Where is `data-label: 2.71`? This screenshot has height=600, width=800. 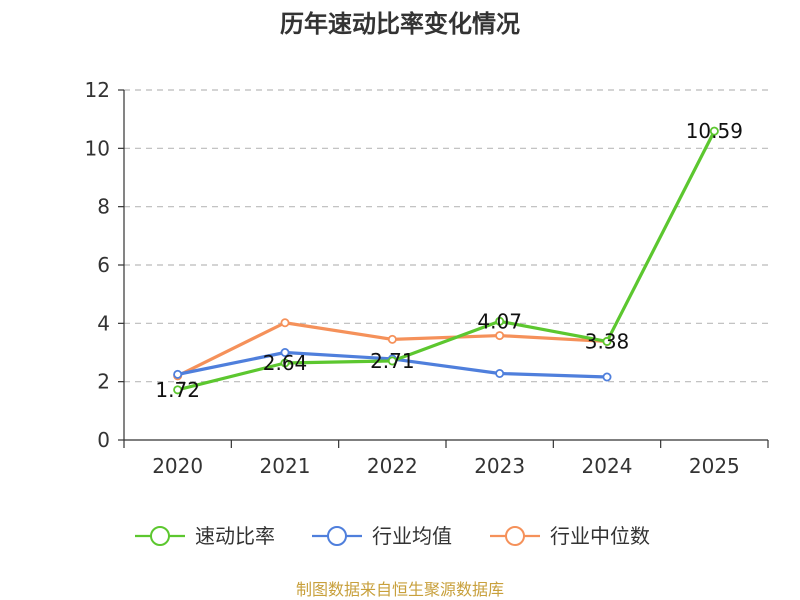 data-label: 2.71 is located at coordinates (392, 361).